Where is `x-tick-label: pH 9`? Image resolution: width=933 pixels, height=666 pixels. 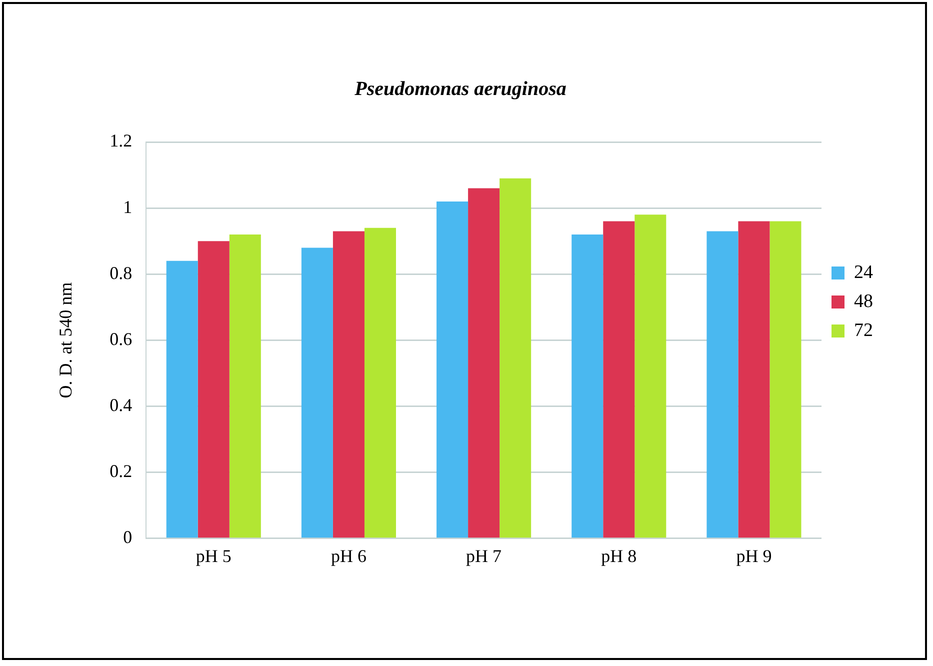
x-tick-label: pH 9 is located at coordinates (754, 556).